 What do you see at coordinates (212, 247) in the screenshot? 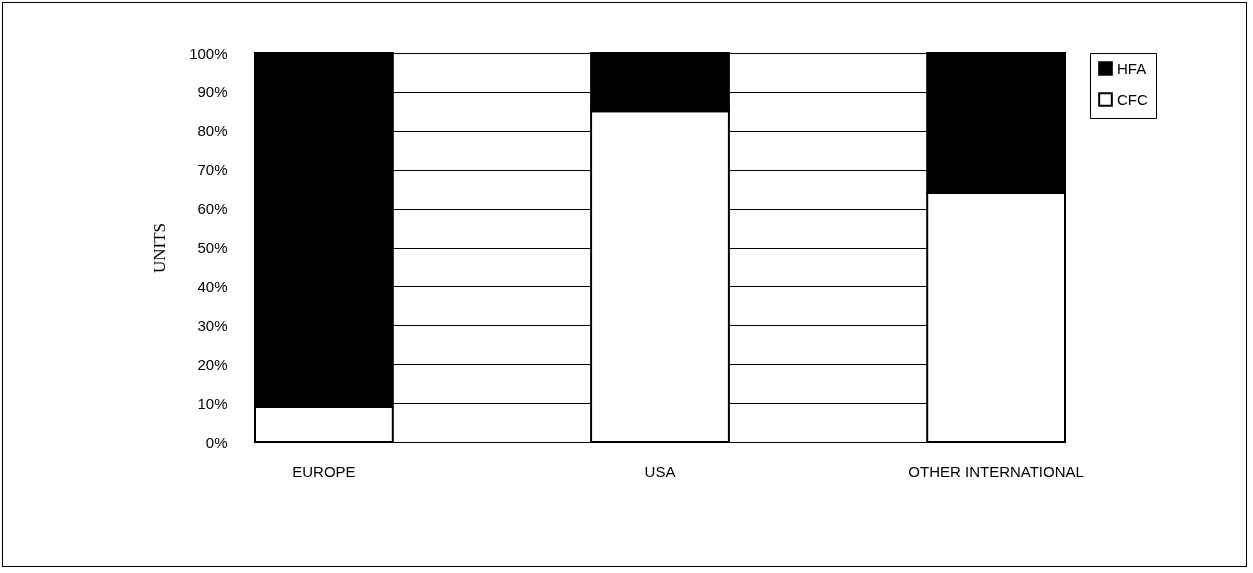
I see `y-tick-label: 50%` at bounding box center [212, 247].